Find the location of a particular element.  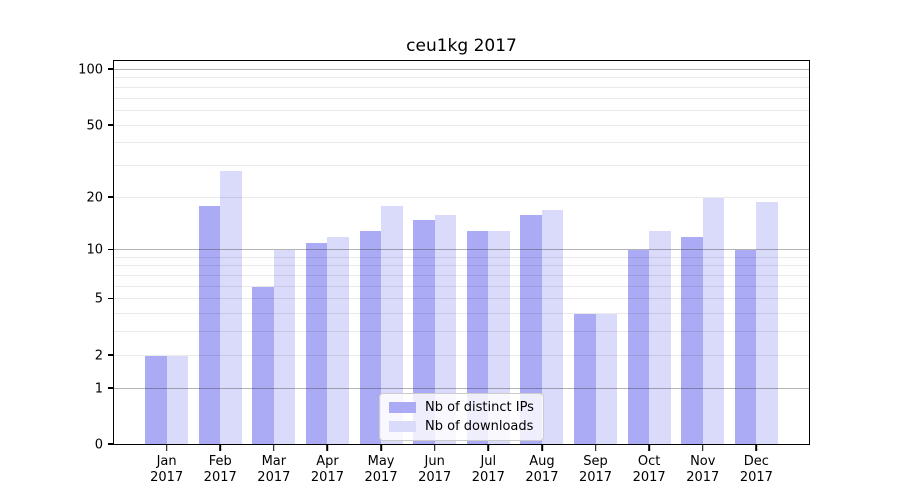

x-axis-tick-label: Apr 2017 is located at coordinates (327, 469).